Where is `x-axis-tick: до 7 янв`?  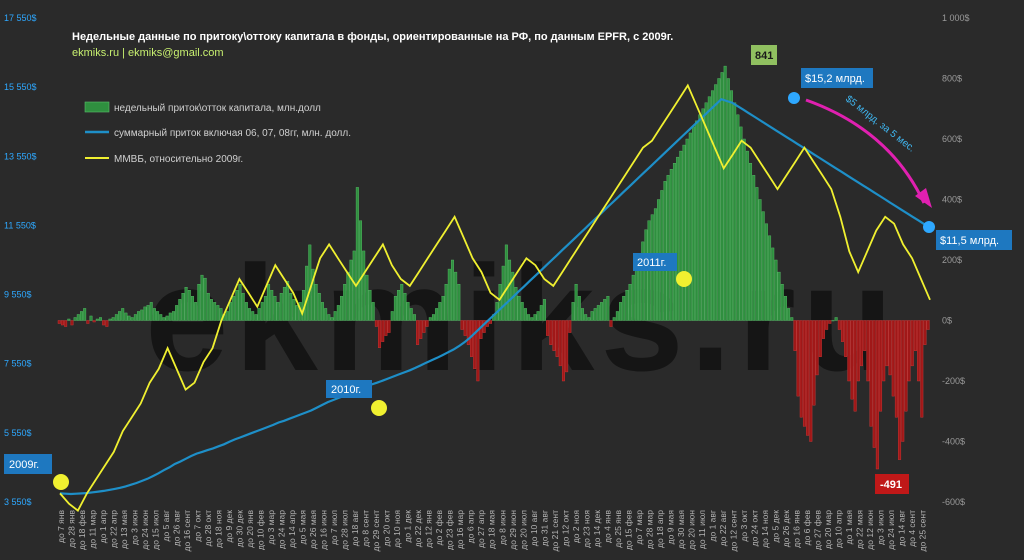 x-axis-tick: до 7 янв is located at coordinates (61, 526).